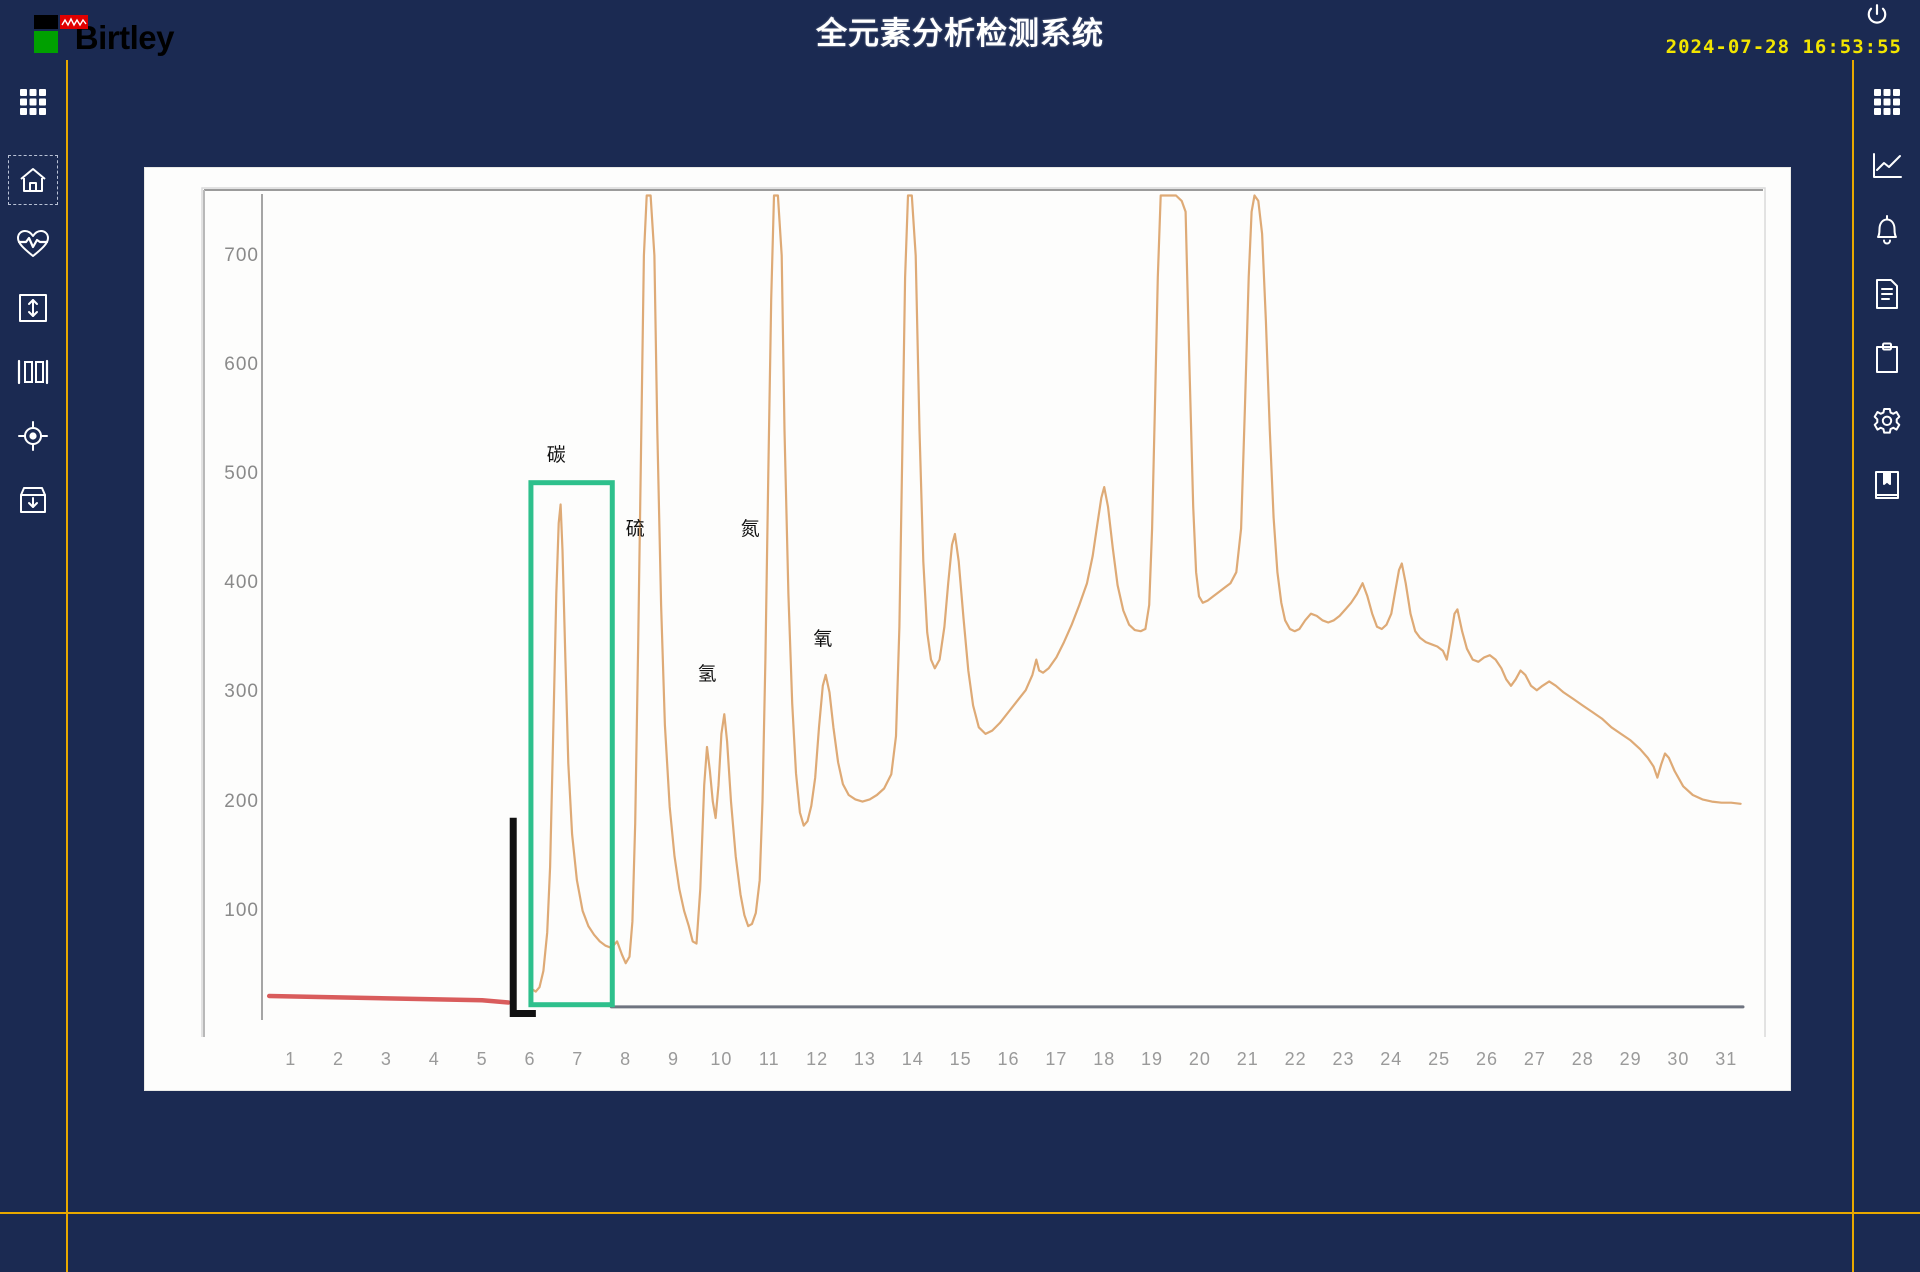 The height and width of the screenshot is (1272, 1920). I want to click on peak-label-nitrogen: 氮, so click(750, 529).